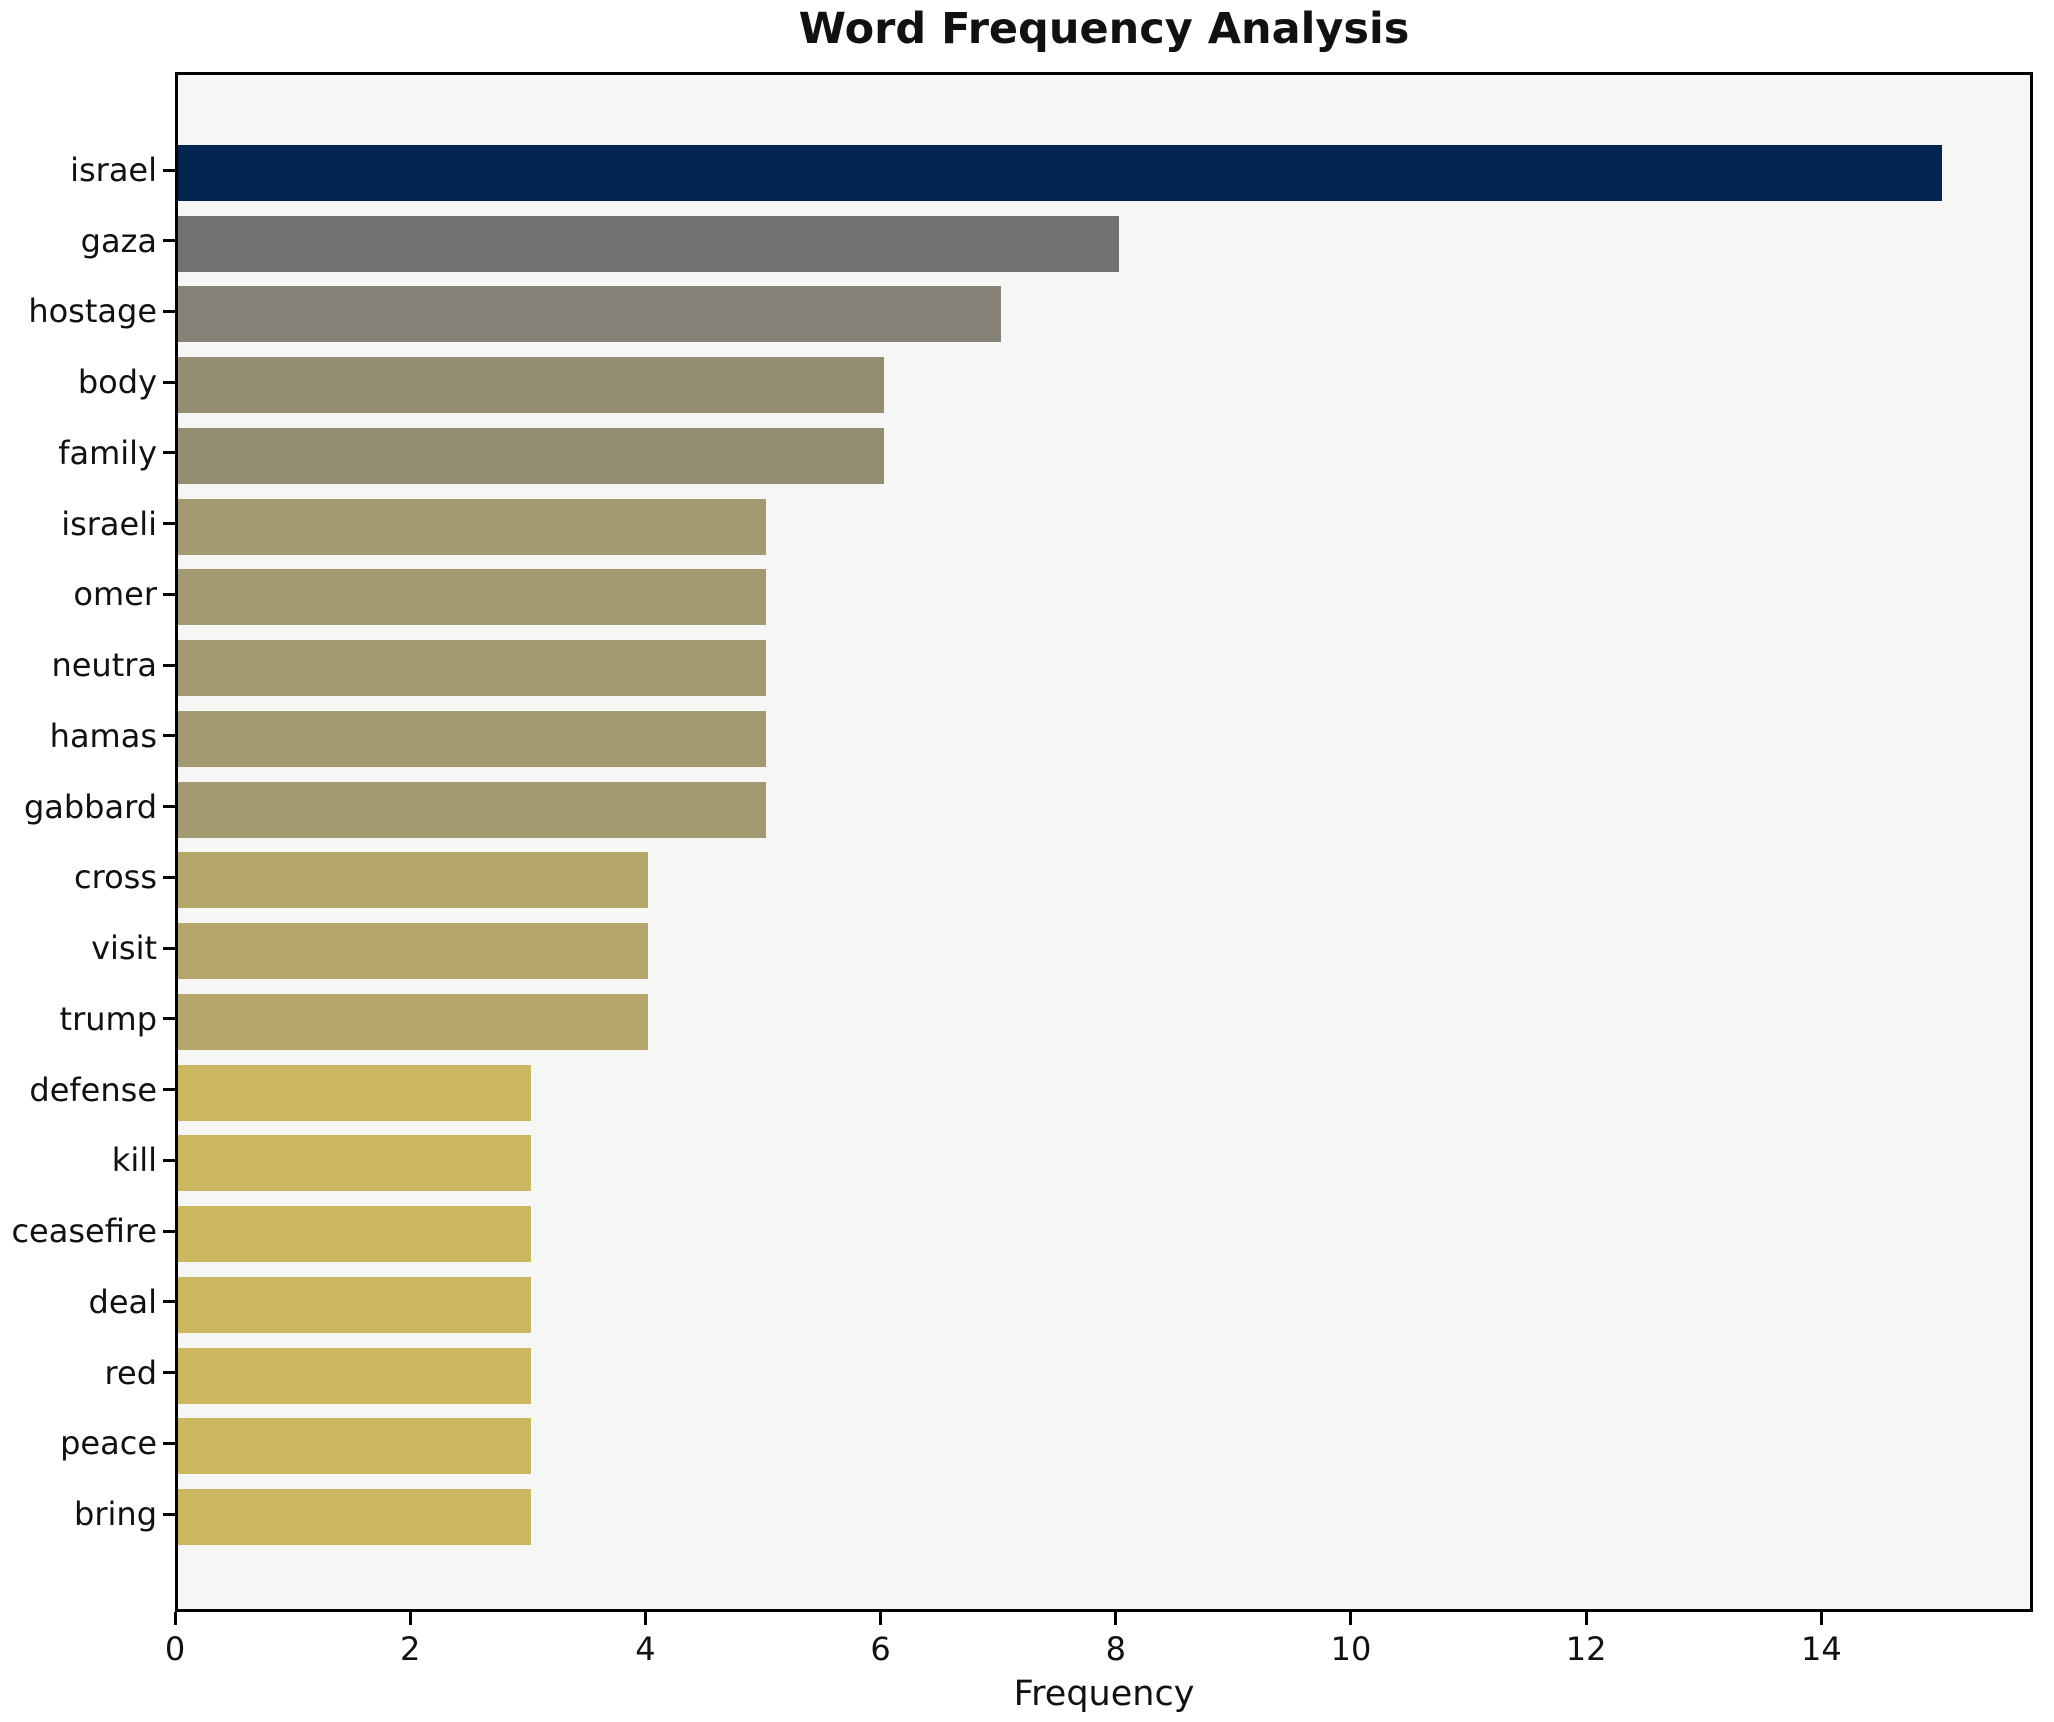 The image size is (2054, 1722). I want to click on y-tick-label: israeli, so click(109, 523).